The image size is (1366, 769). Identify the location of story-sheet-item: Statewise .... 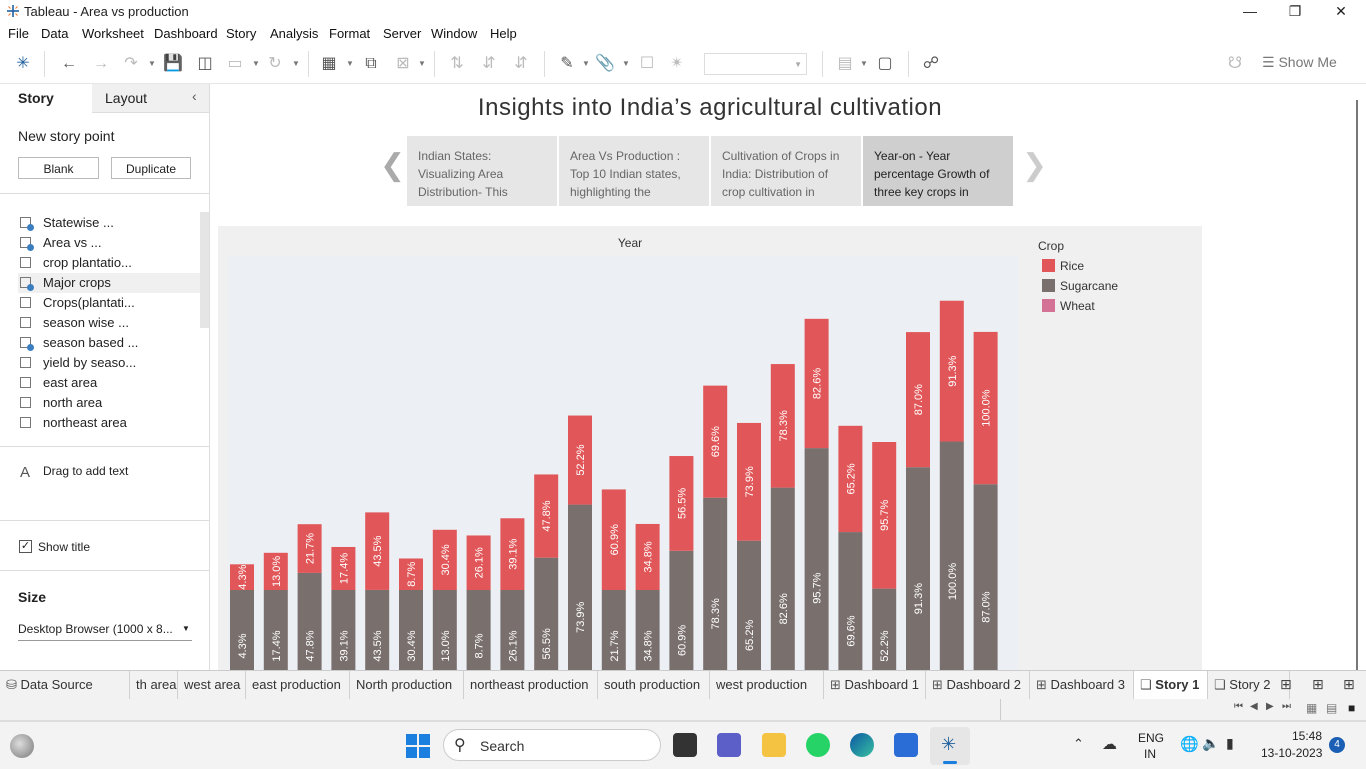
(110, 223).